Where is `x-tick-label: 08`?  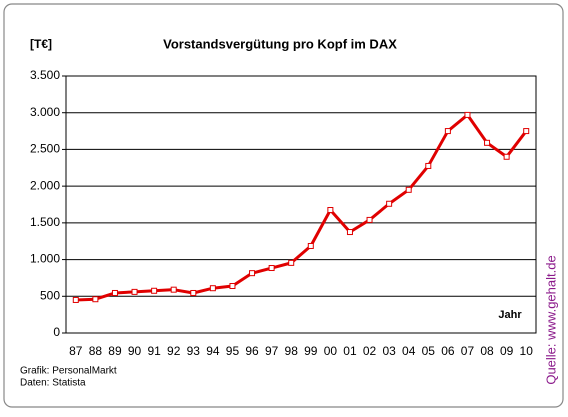 x-tick-label: 08 is located at coordinates (487, 351).